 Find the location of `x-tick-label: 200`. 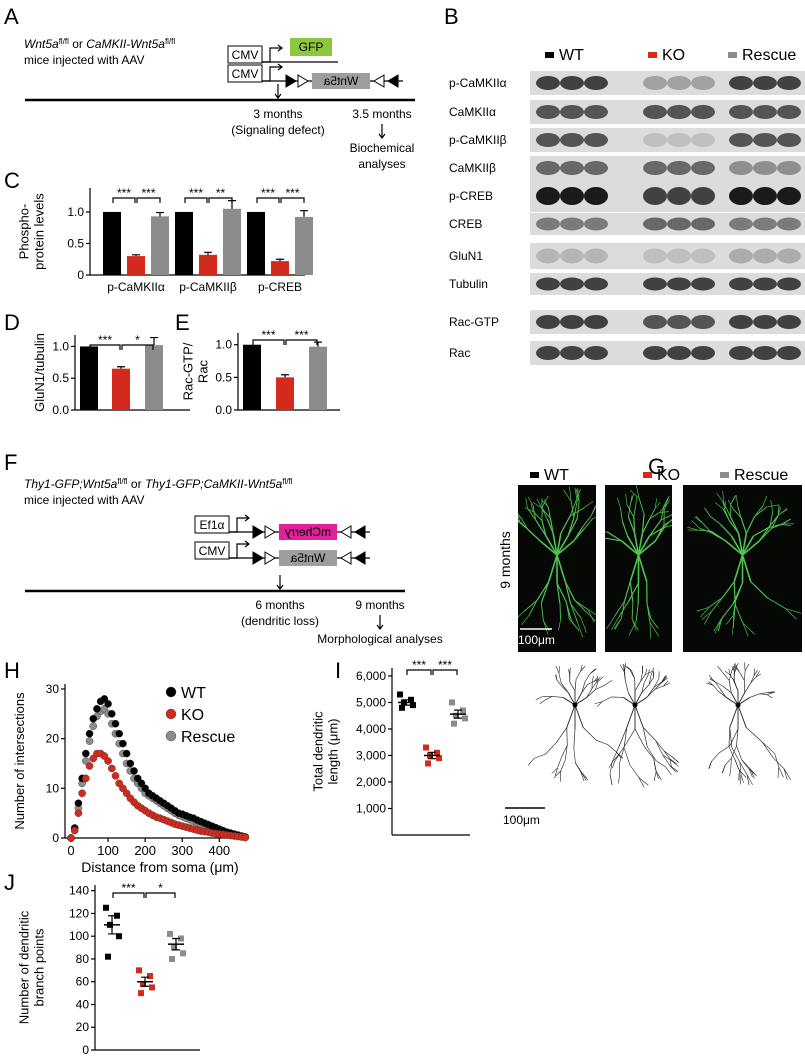

x-tick-label: 200 is located at coordinates (145, 850).